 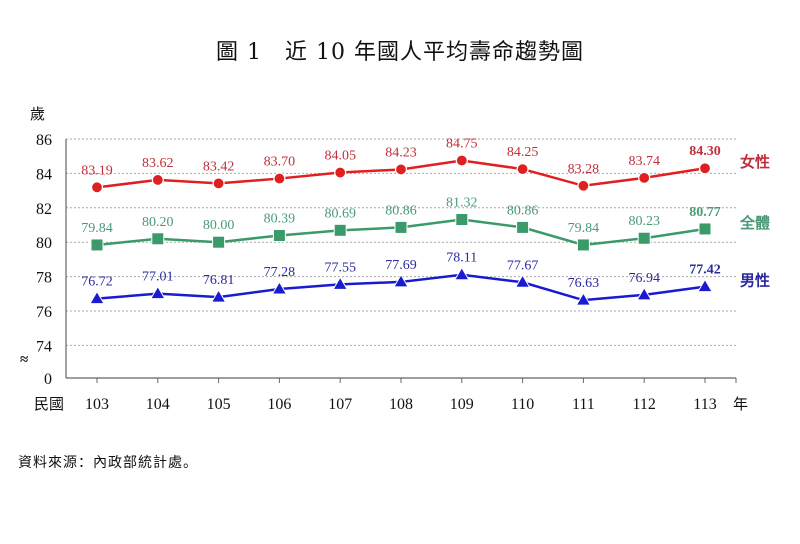 What do you see at coordinates (522, 404) in the screenshot?
I see `x-tick-label: 110` at bounding box center [522, 404].